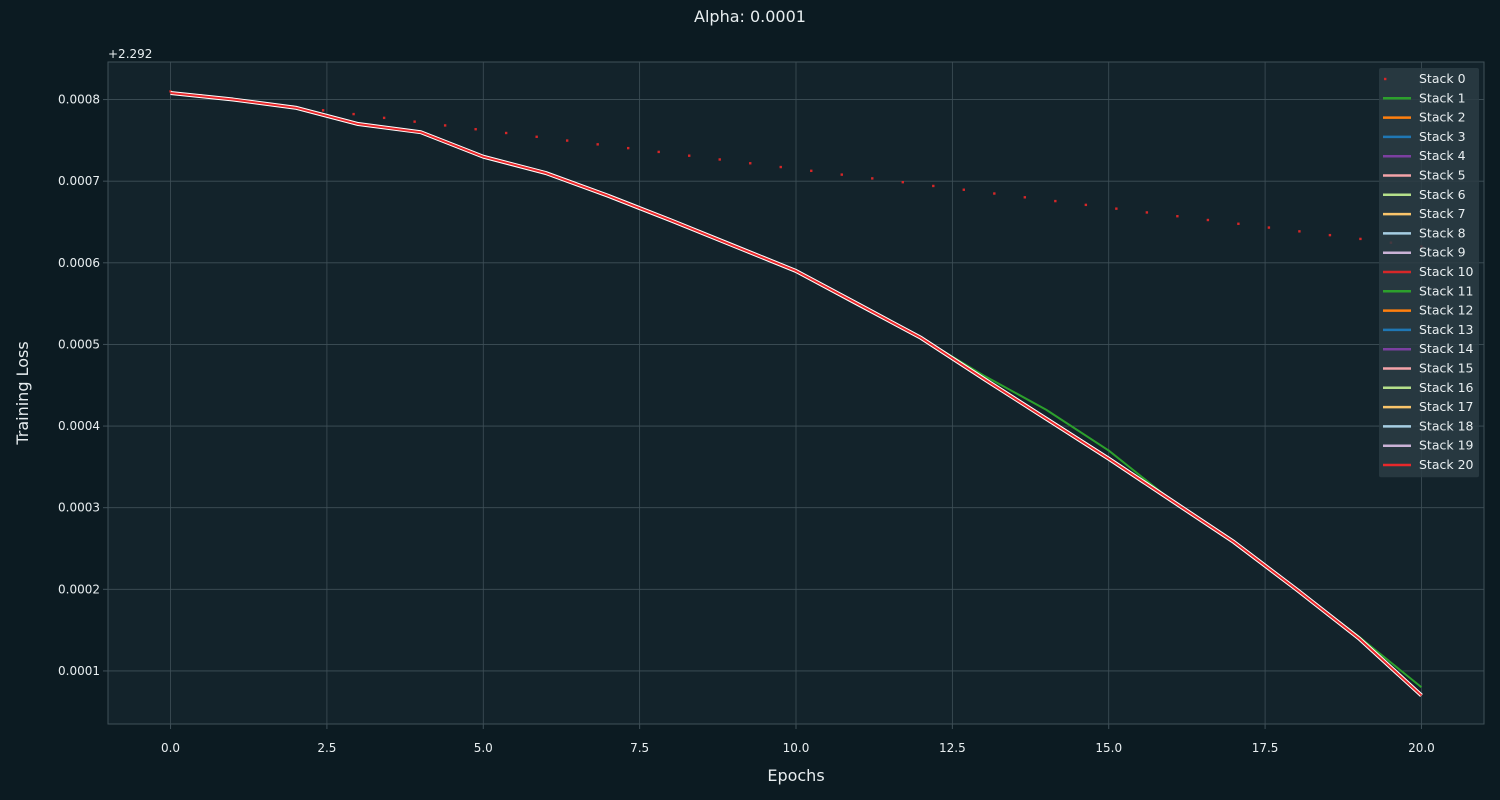 This screenshot has height=800, width=1500. Describe the element at coordinates (130, 54) in the screenshot. I see `y-axis-offset-label: +2.292` at that location.